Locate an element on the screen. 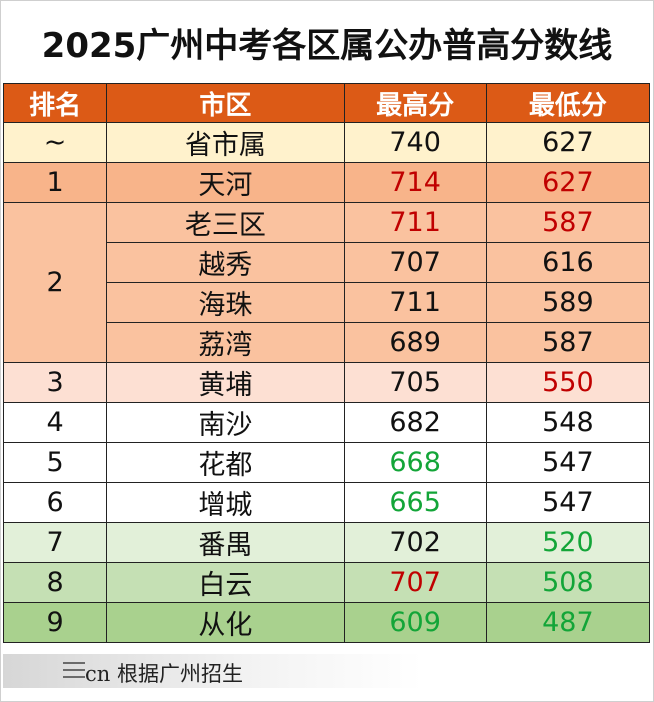  table-row: 9 从化 609 487 is located at coordinates (326, 622).